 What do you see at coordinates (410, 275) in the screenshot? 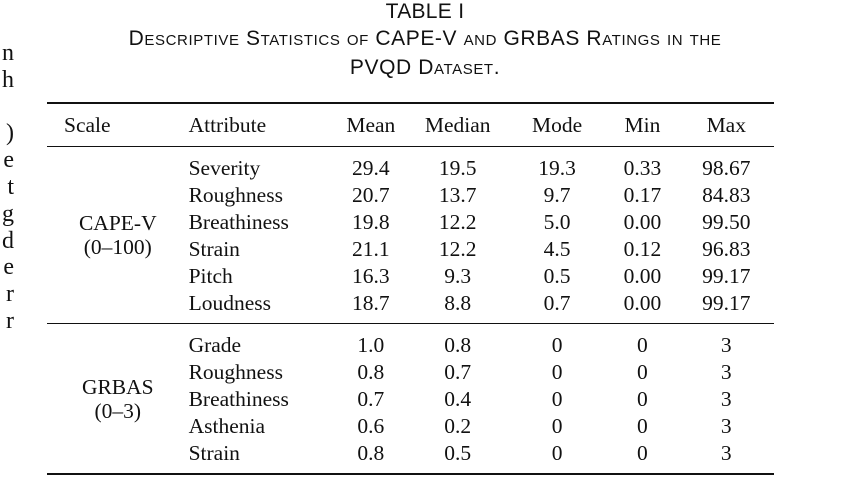
I see `table-row: Pitch 16.3 9.3 0.5 0.00 99.17` at bounding box center [410, 275].